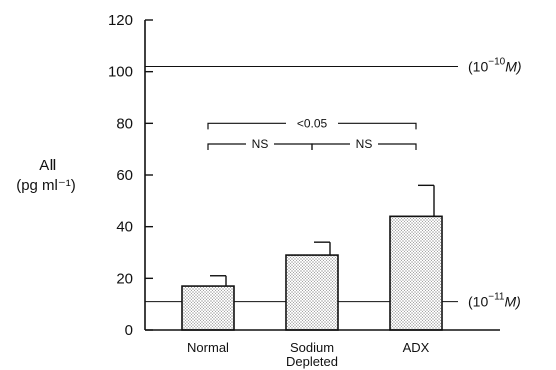 The width and height of the screenshot is (556, 370). Describe the element at coordinates (120, 72) in the screenshot. I see `y-tick-label: 100` at that location.